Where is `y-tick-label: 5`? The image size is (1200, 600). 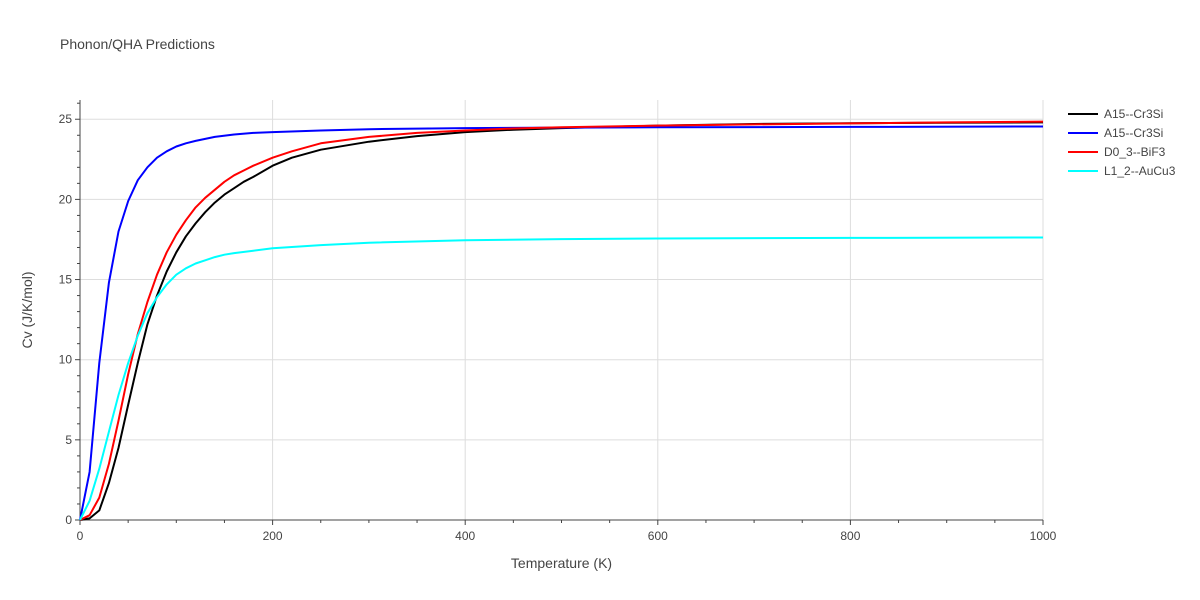 y-tick-label: 5 is located at coordinates (68, 440).